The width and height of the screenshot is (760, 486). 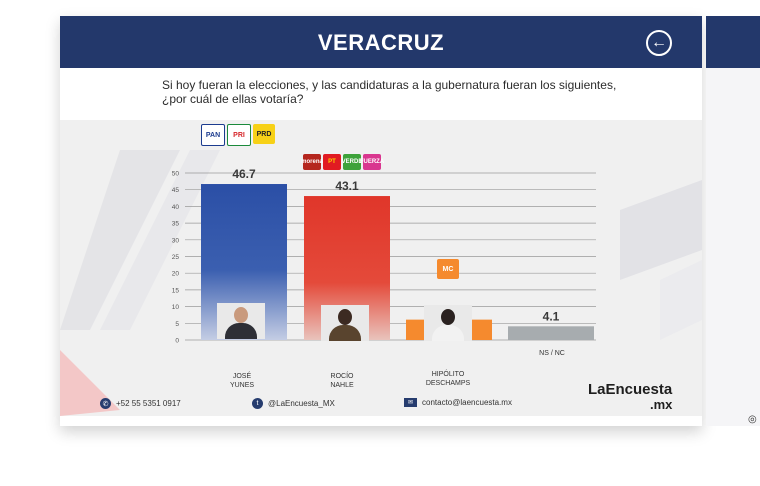 I want to click on pt-logo: PT, so click(x=332, y=162).